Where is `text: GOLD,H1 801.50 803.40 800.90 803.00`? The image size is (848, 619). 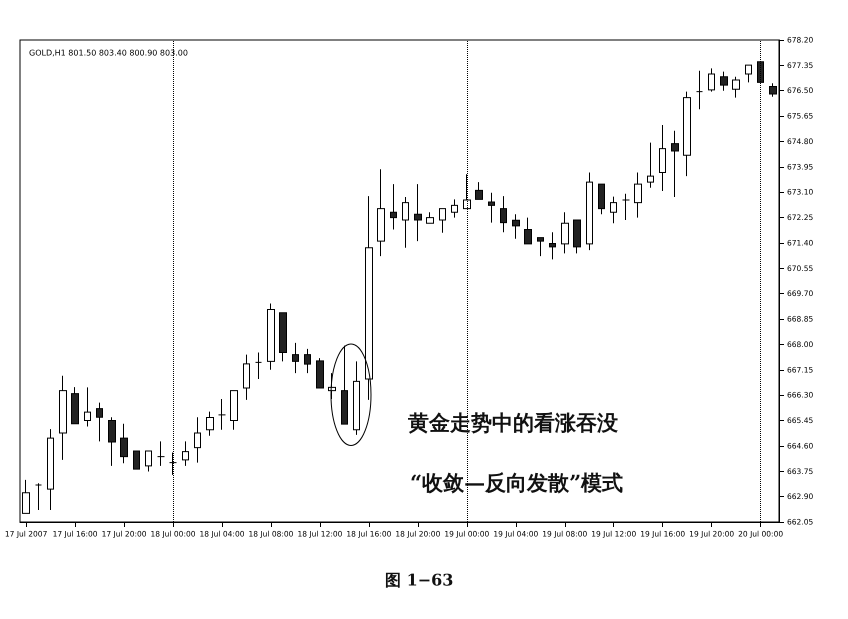
text: GOLD,H1 801.50 803.40 800.90 803.00 is located at coordinates (108, 53).